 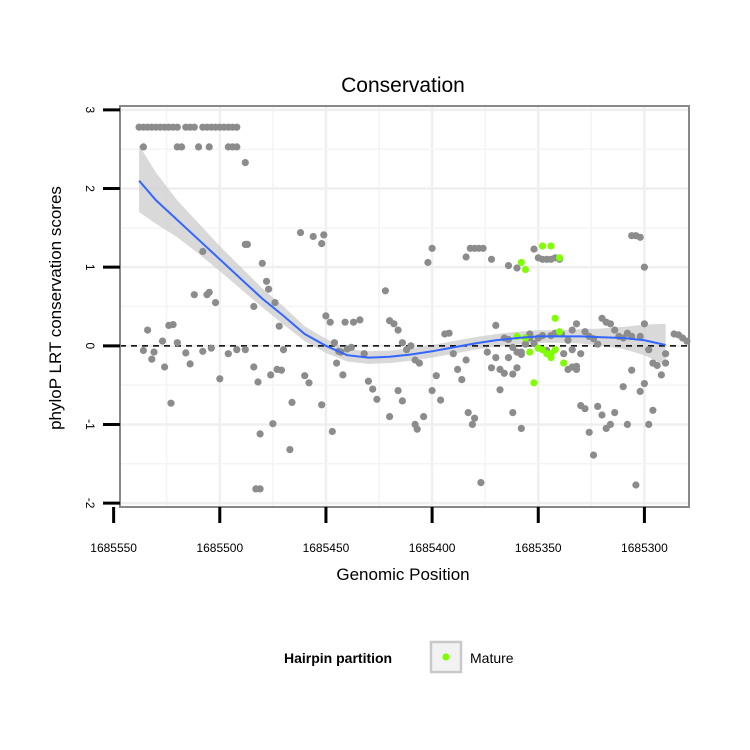 I want to click on legend: Hairpin partition Mature, so click(x=399, y=657).